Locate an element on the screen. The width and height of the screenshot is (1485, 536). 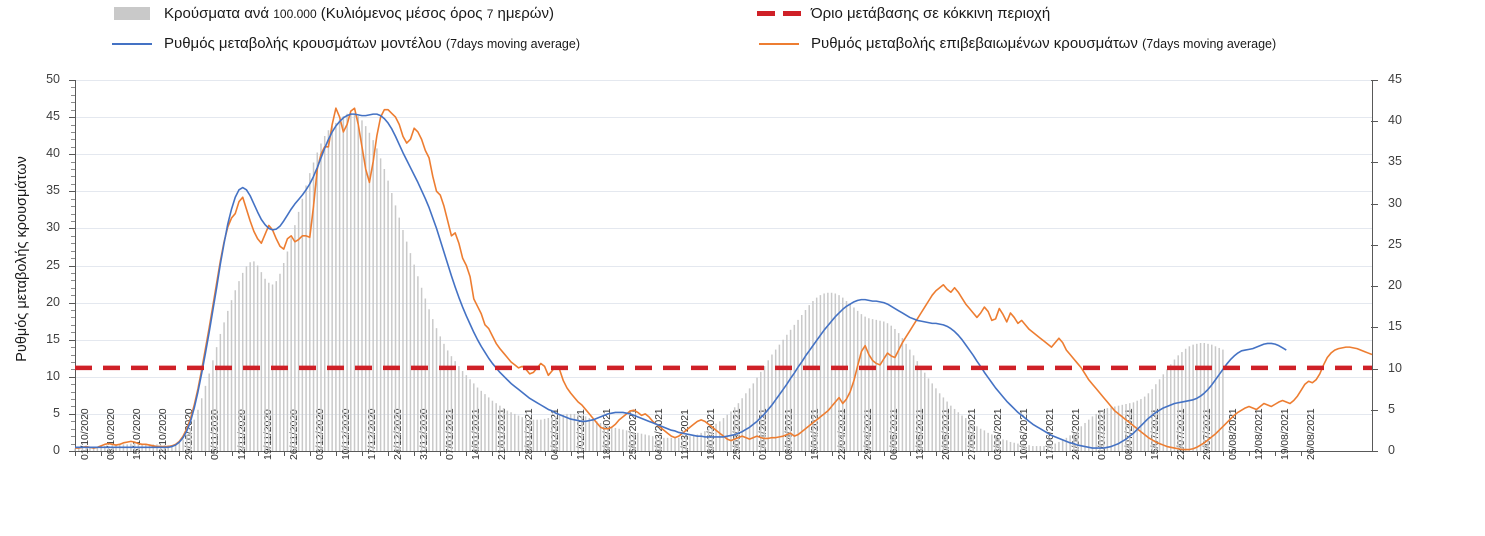
y-axis-left-tick-label: 35 is located at coordinates (53, 190).